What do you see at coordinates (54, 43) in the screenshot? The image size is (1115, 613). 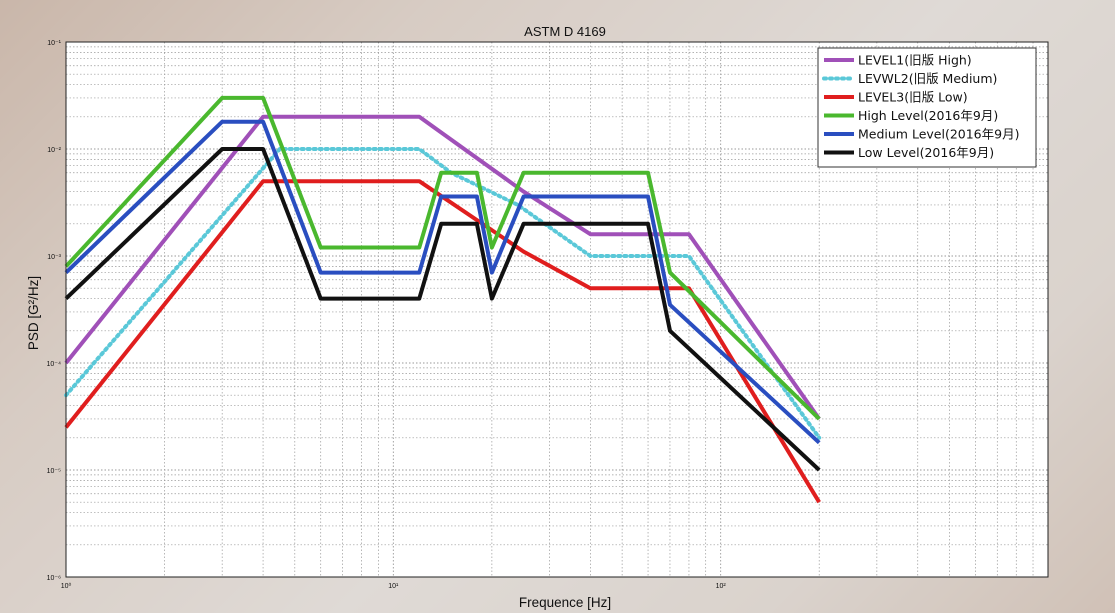 I see `y-tick-label: 10⁻¹` at bounding box center [54, 43].